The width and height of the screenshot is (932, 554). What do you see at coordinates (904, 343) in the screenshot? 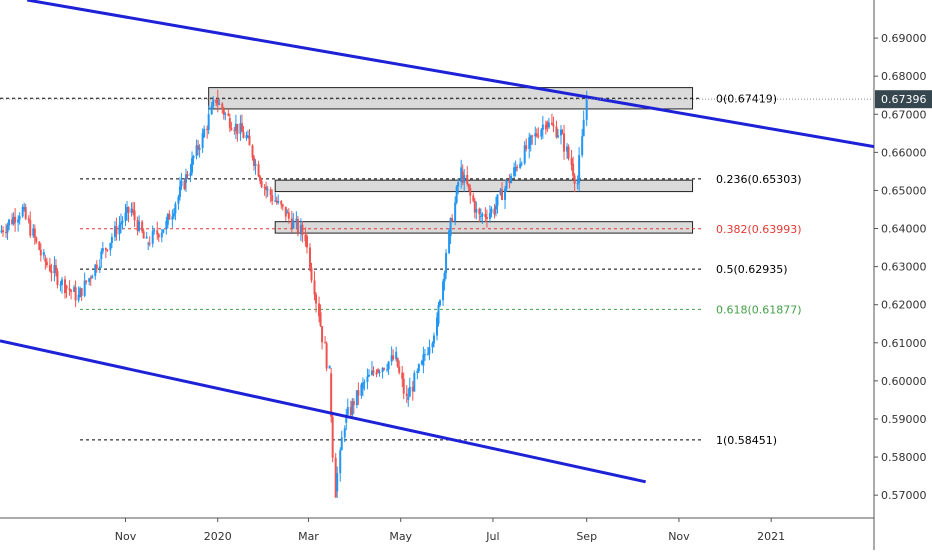
I see `price-tick-label: 0.61000` at bounding box center [904, 343].